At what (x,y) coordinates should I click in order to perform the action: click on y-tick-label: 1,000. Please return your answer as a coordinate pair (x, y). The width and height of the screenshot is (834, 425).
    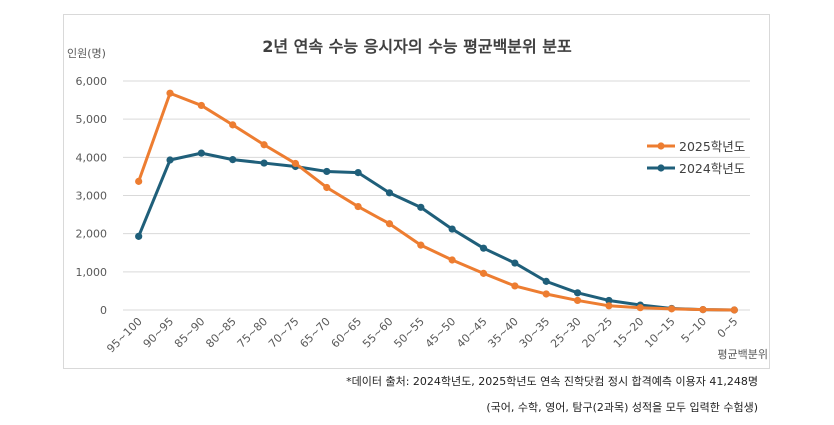
    Looking at the image, I should click on (92, 272).